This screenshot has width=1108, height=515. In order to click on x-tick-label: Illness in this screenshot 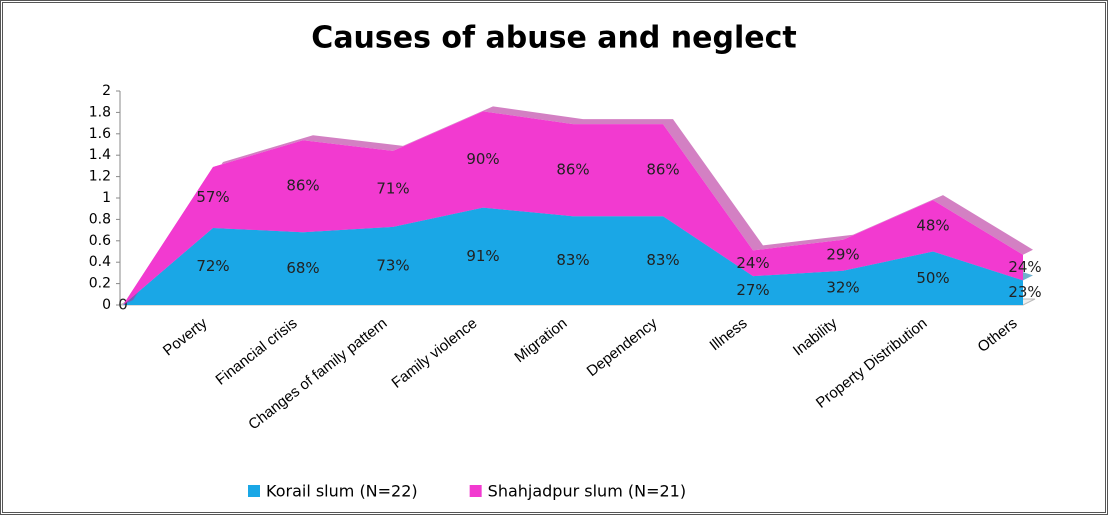, I will do `click(728, 335)`.